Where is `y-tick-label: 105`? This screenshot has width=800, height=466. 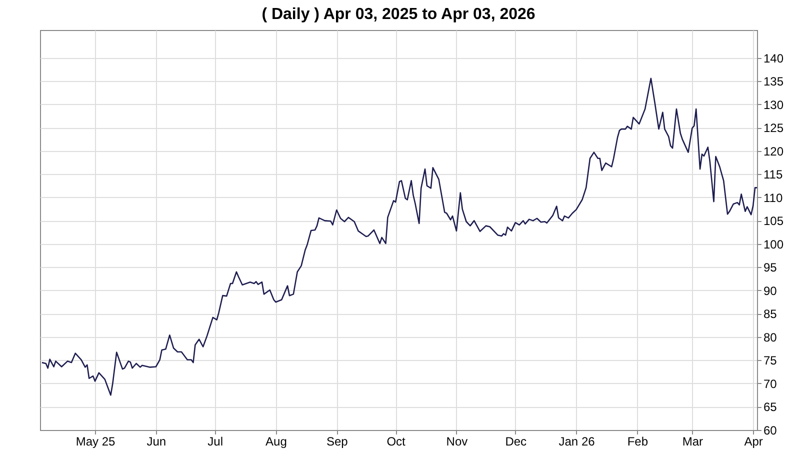
y-tick-label: 105 is located at coordinates (774, 221).